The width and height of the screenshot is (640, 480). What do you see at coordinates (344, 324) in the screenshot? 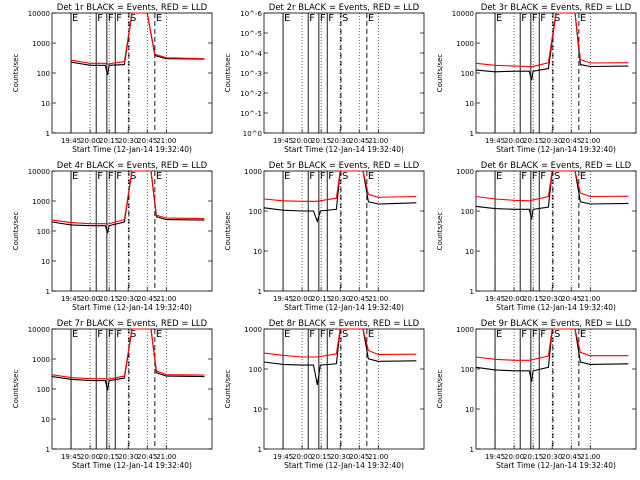
I see `chart-title: Det 8r BLACK = Events, RED = LLD` at bounding box center [344, 324].